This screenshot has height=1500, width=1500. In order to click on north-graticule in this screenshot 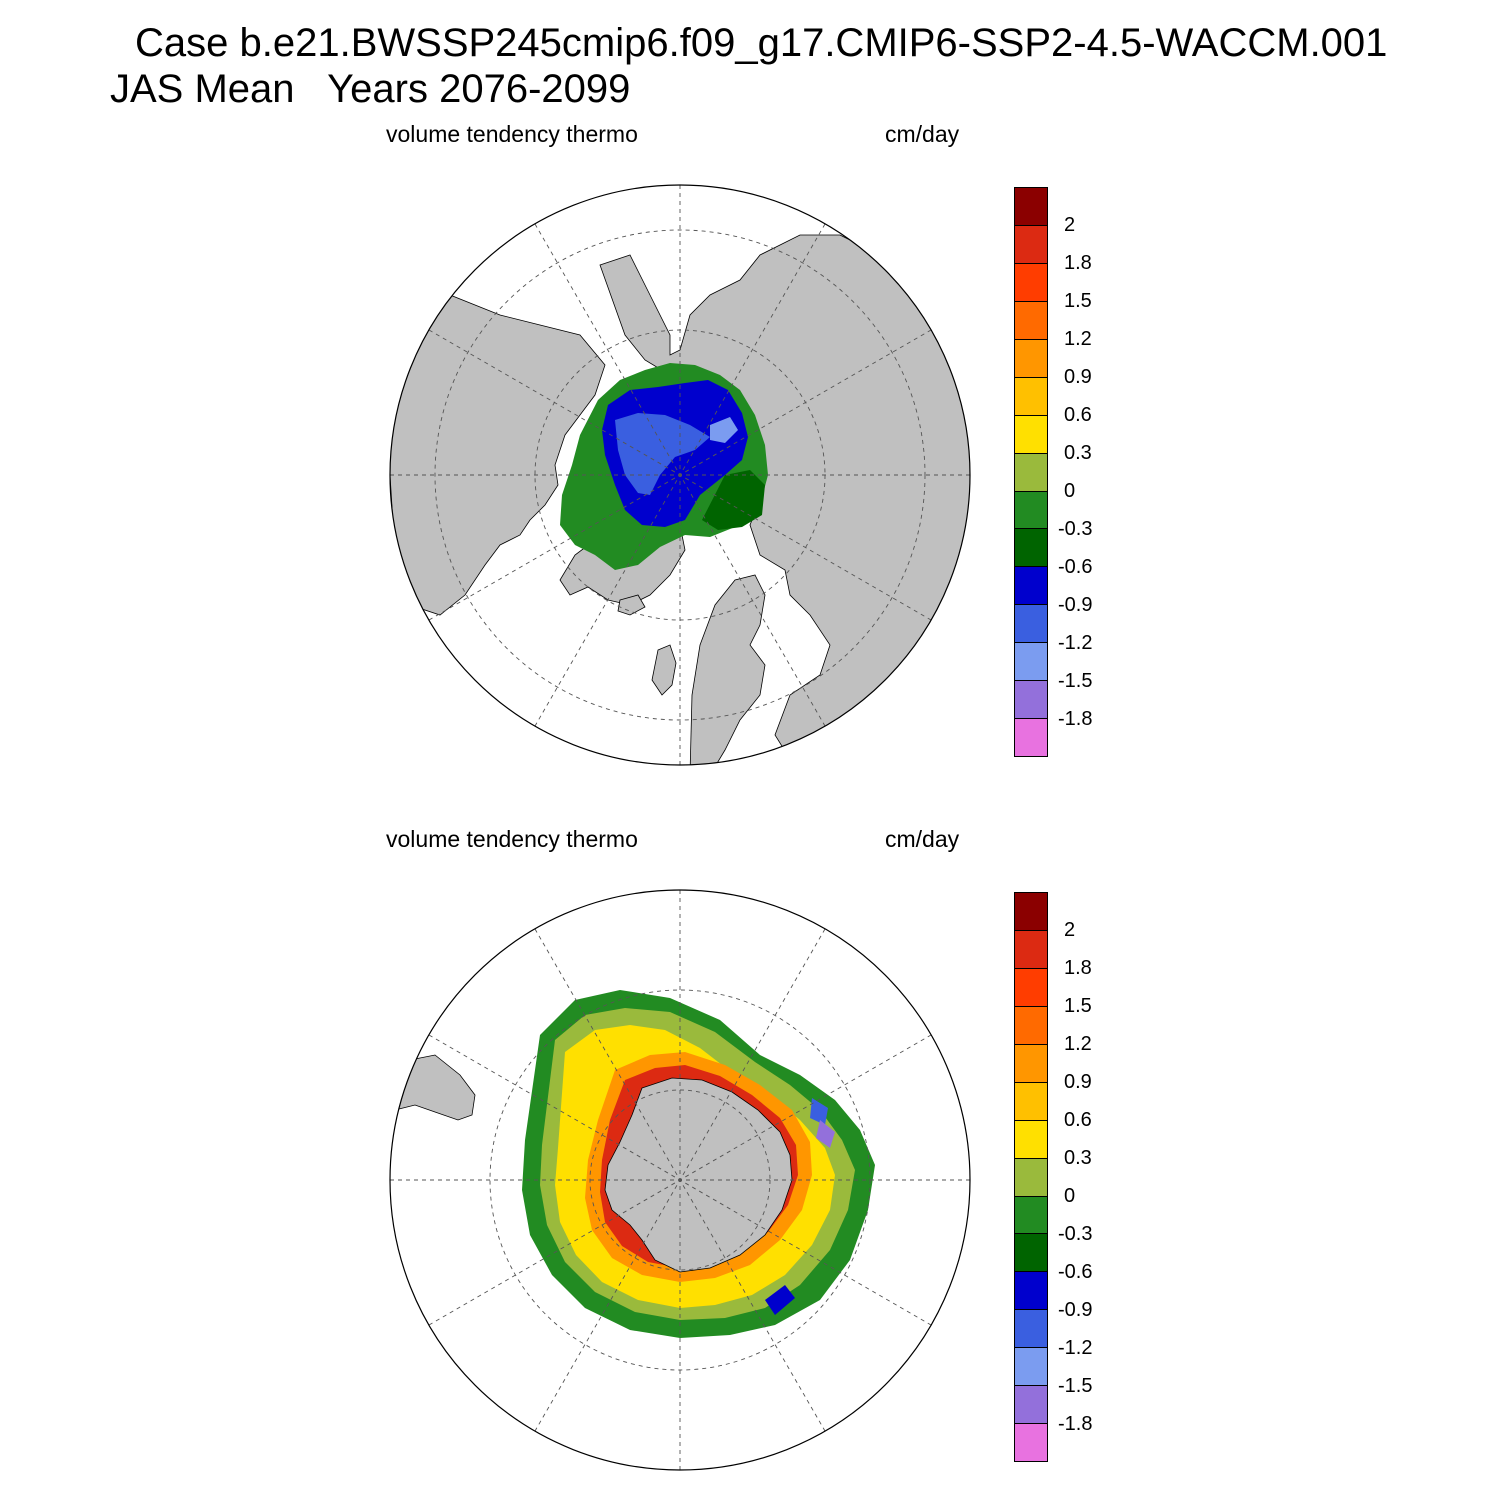, I will do `click(680, 475)`.